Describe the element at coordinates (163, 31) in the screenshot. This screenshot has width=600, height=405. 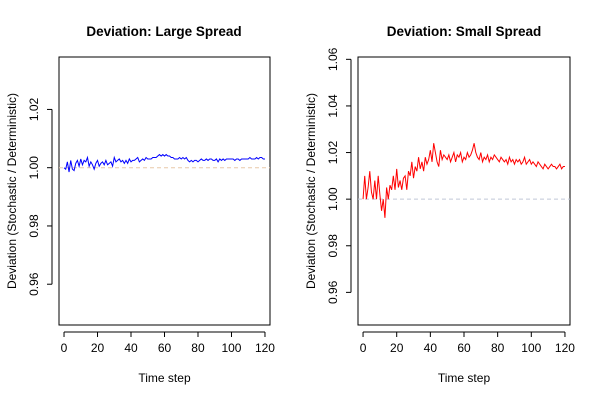
I see `chart-title: Deviation: Large Spread` at that location.